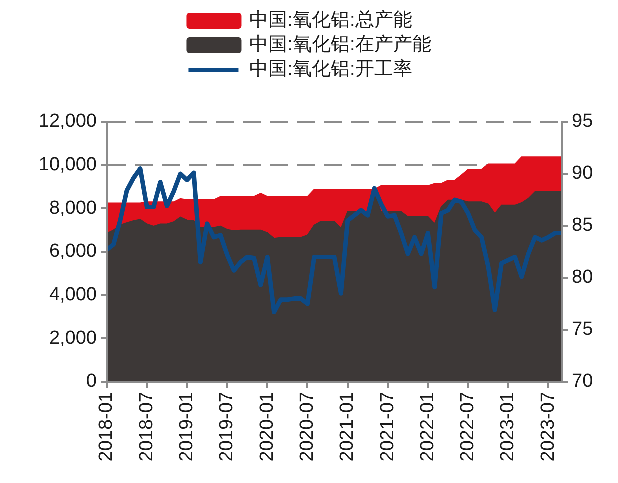 The width and height of the screenshot is (618, 483). Describe the element at coordinates (267, 427) in the screenshot. I see `x-tick-label: 2020-01` at that location.